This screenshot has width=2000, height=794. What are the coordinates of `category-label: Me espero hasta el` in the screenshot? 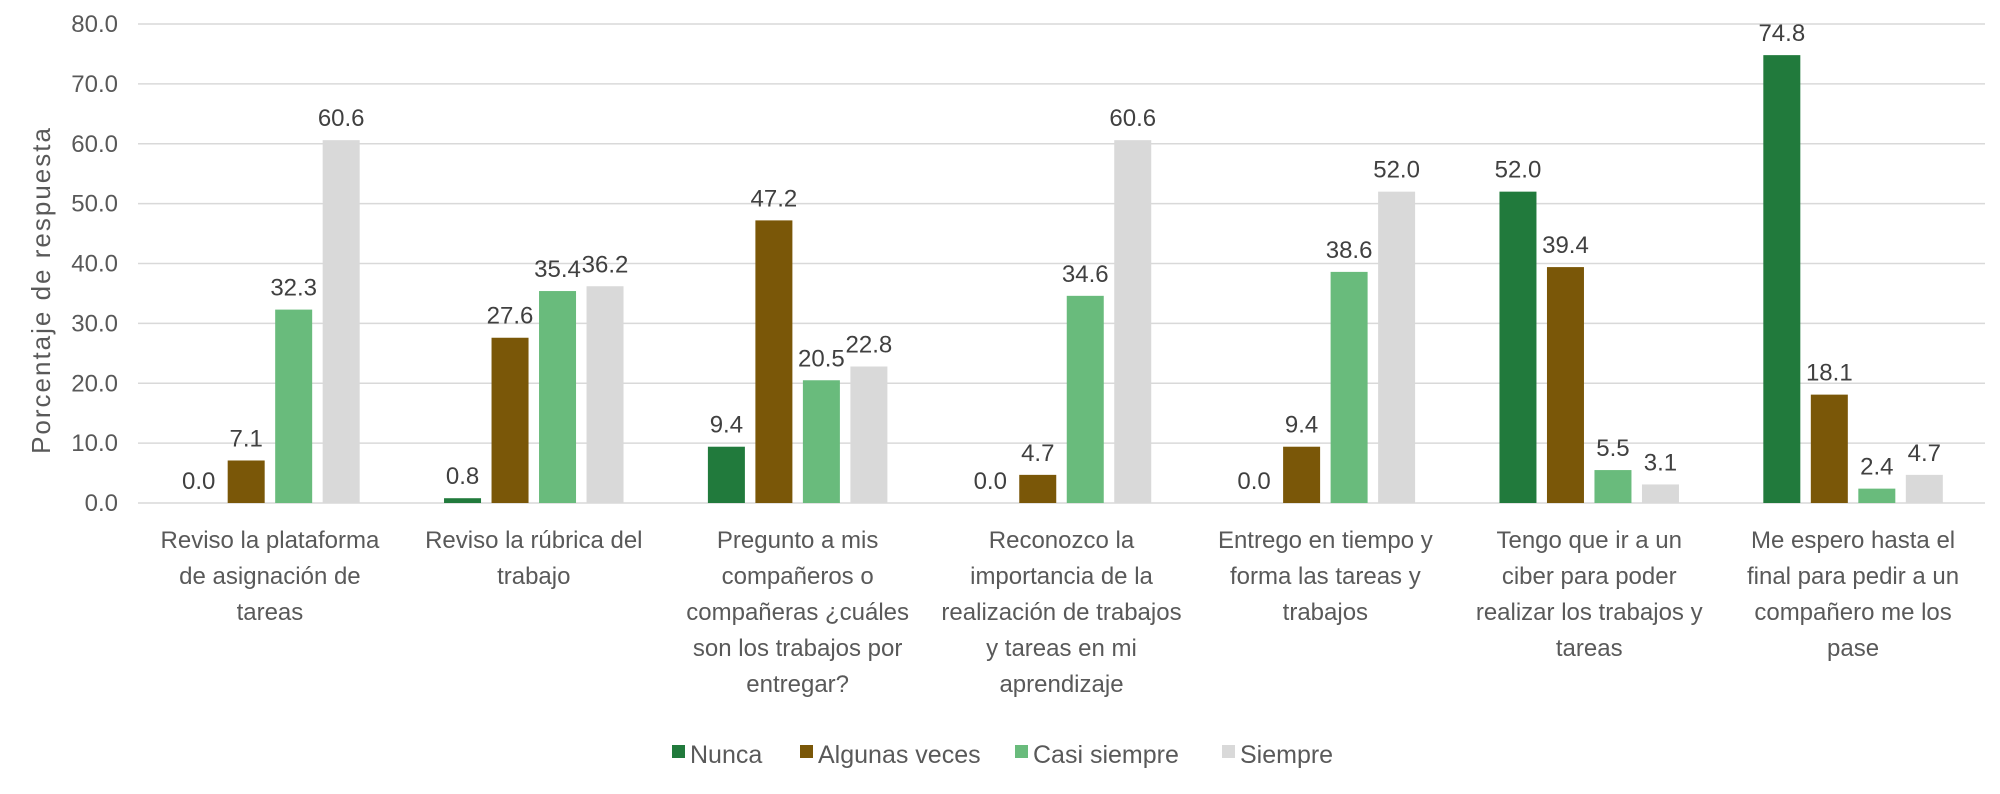 It's located at (1853, 540).